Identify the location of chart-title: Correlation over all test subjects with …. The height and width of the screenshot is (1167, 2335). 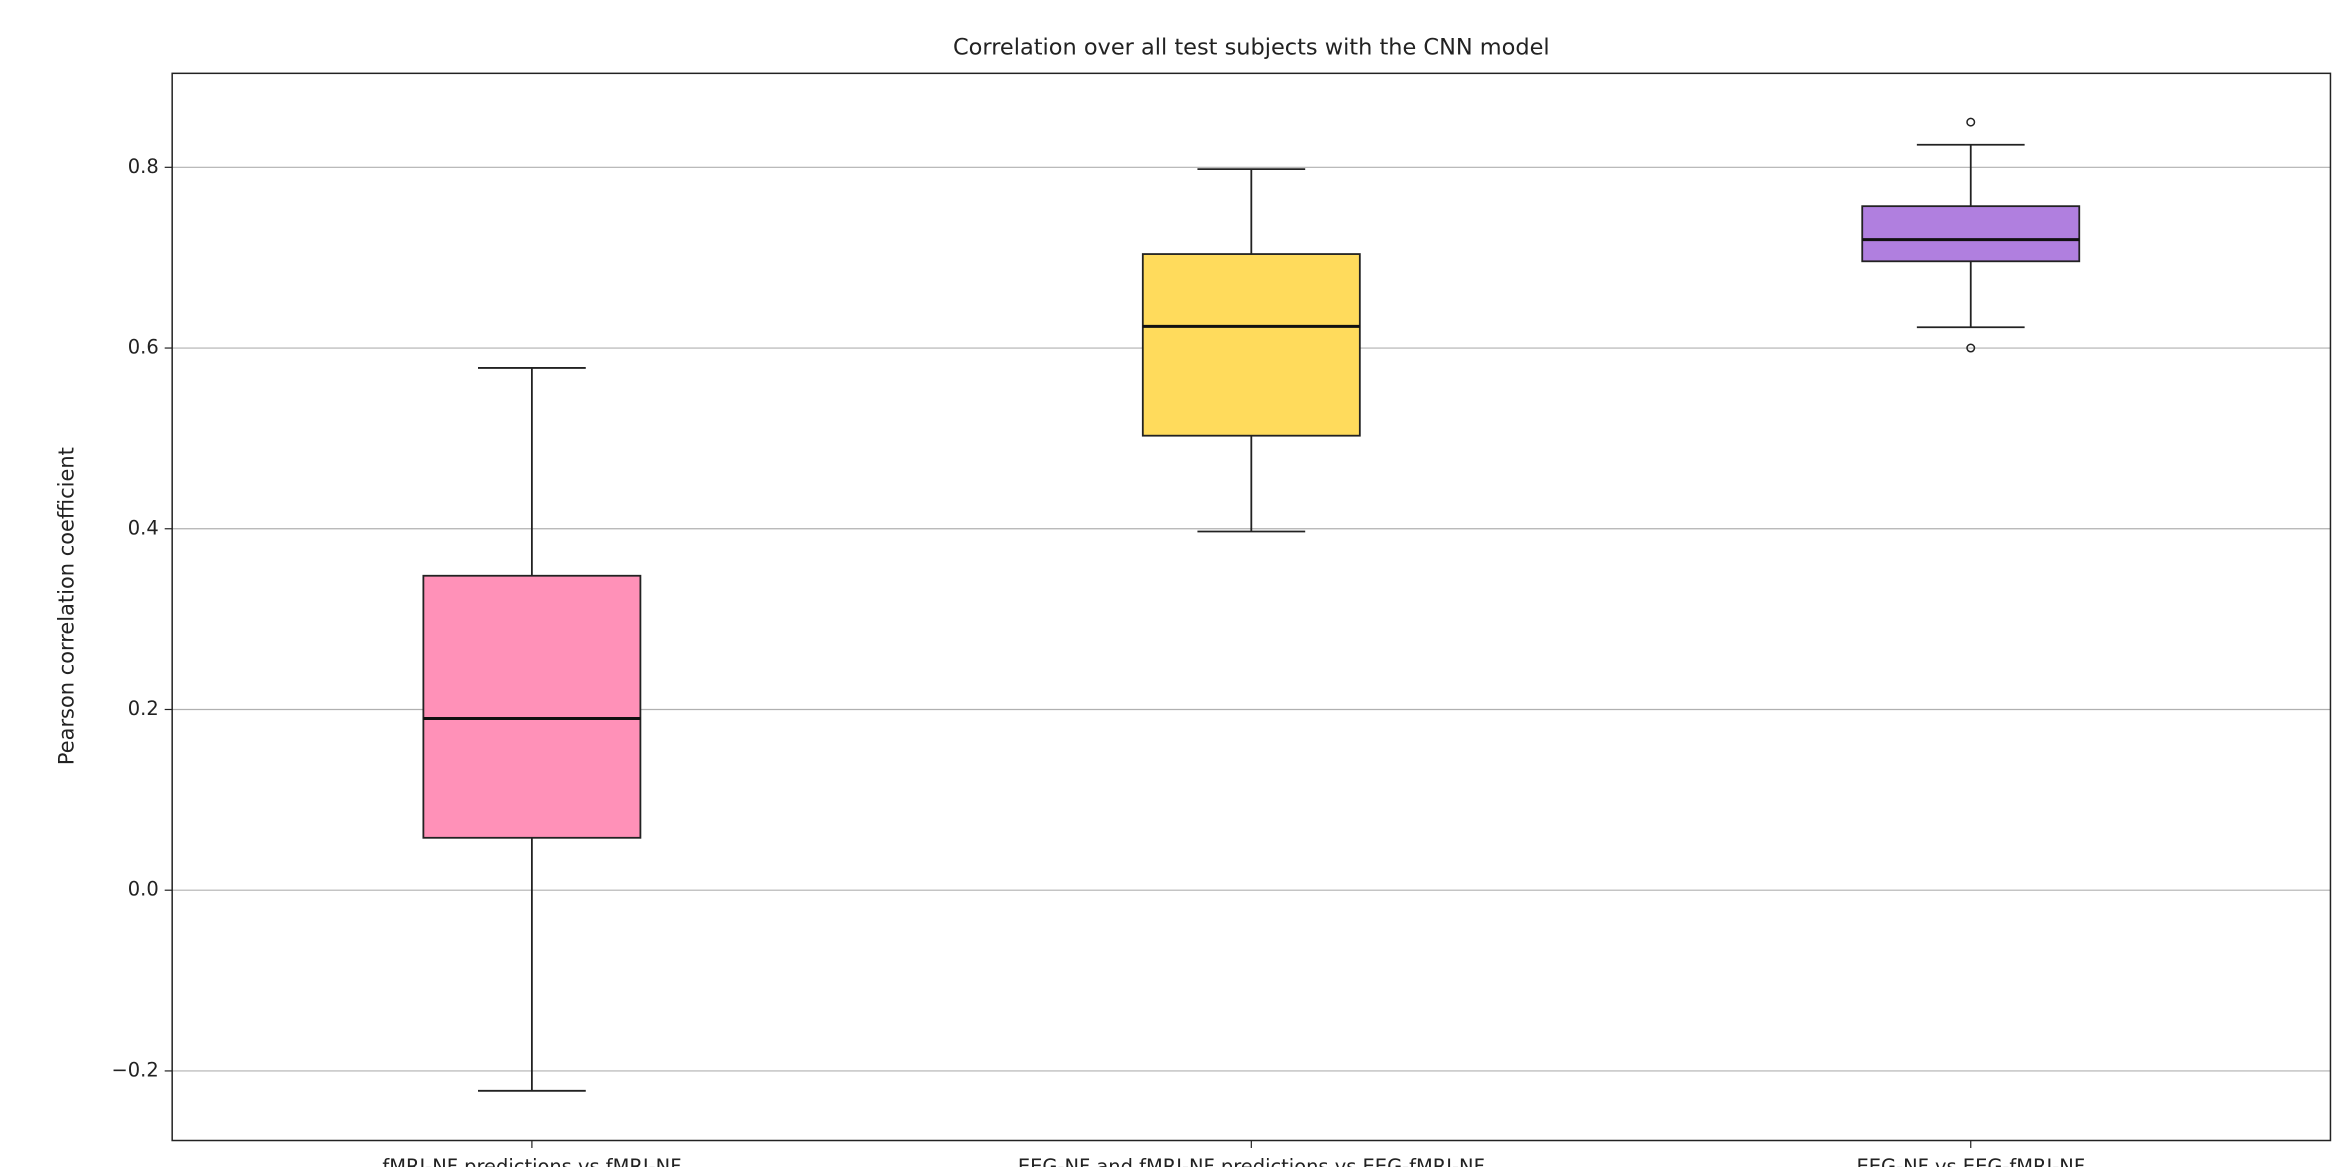
(1251, 47).